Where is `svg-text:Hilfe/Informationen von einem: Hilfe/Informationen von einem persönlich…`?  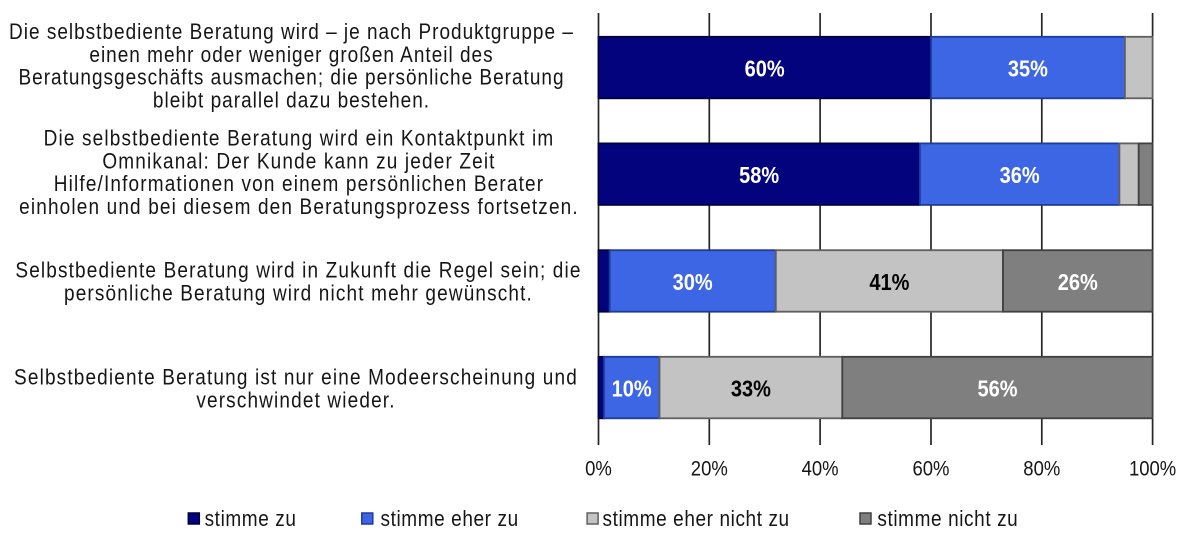 svg-text:Hilfe/Informationen von einem: Hilfe/Informationen von einem persönlich… is located at coordinates (299, 184).